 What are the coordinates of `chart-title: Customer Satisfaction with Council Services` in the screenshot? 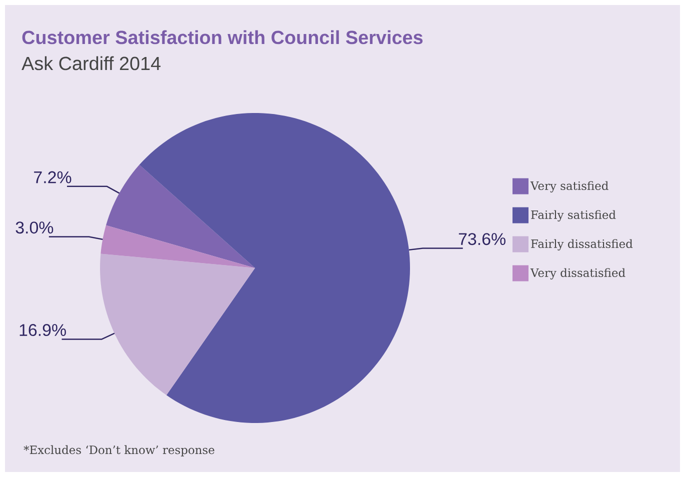 It's located at (222, 37).